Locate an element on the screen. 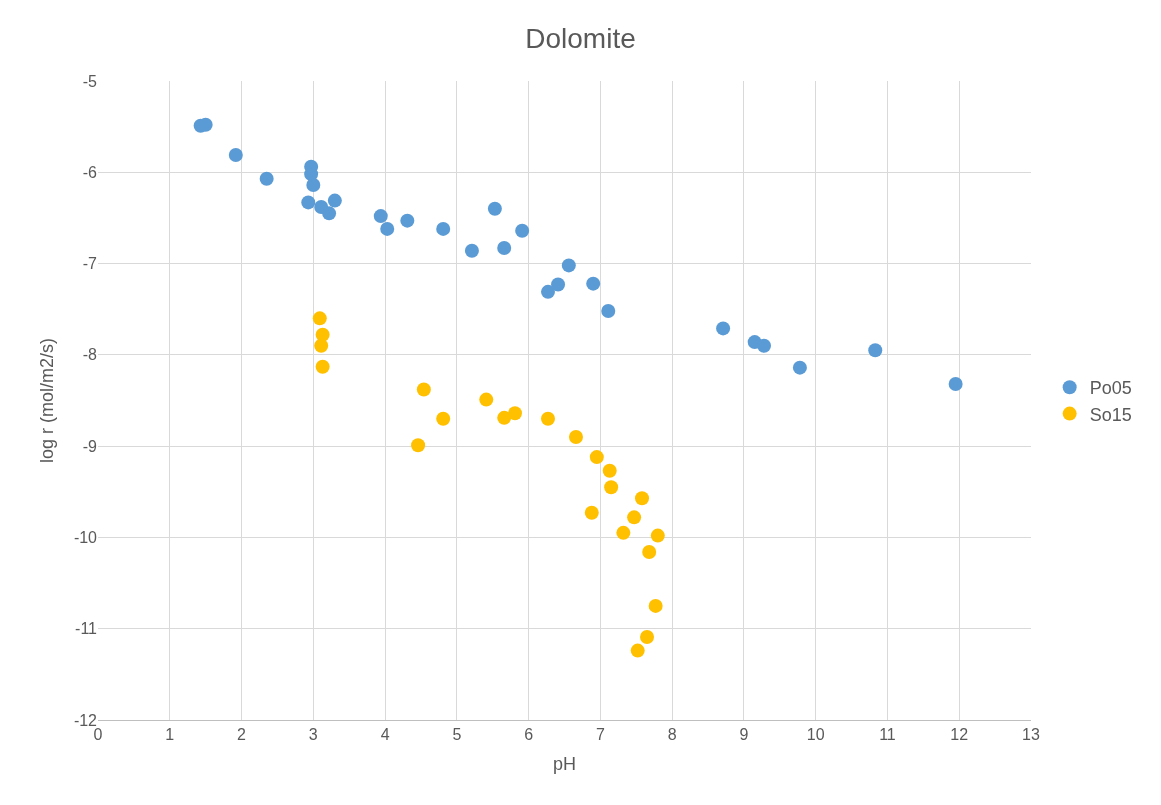 The height and width of the screenshot is (805, 1161). y-tick-label: -6 is located at coordinates (90, 172).